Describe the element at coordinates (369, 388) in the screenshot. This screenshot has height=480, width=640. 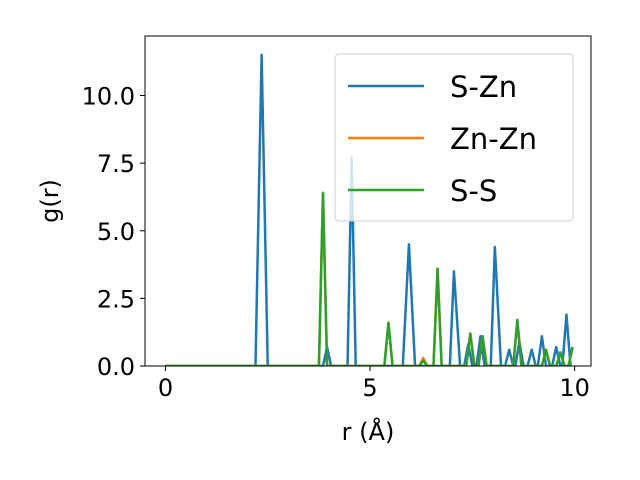
I see `x-tick-label: 5` at that location.